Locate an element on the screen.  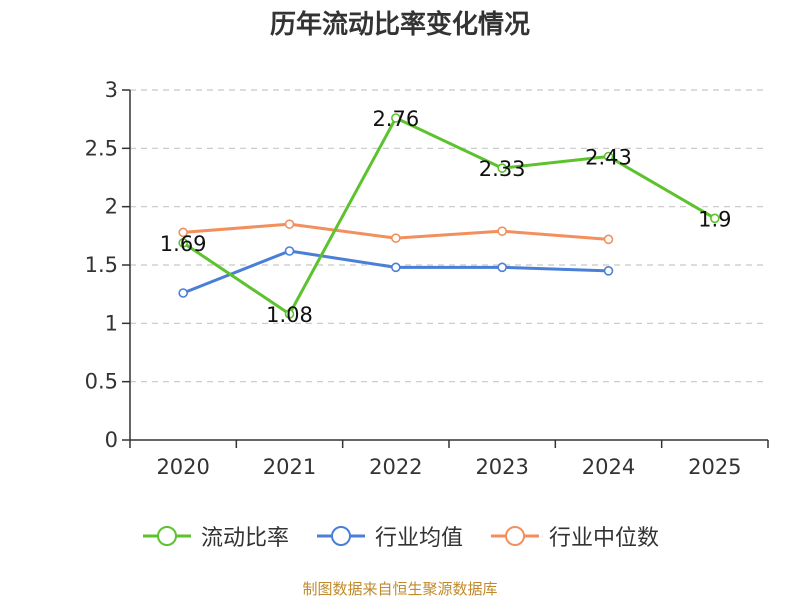
data-label: 1.9 is located at coordinates (714, 219).